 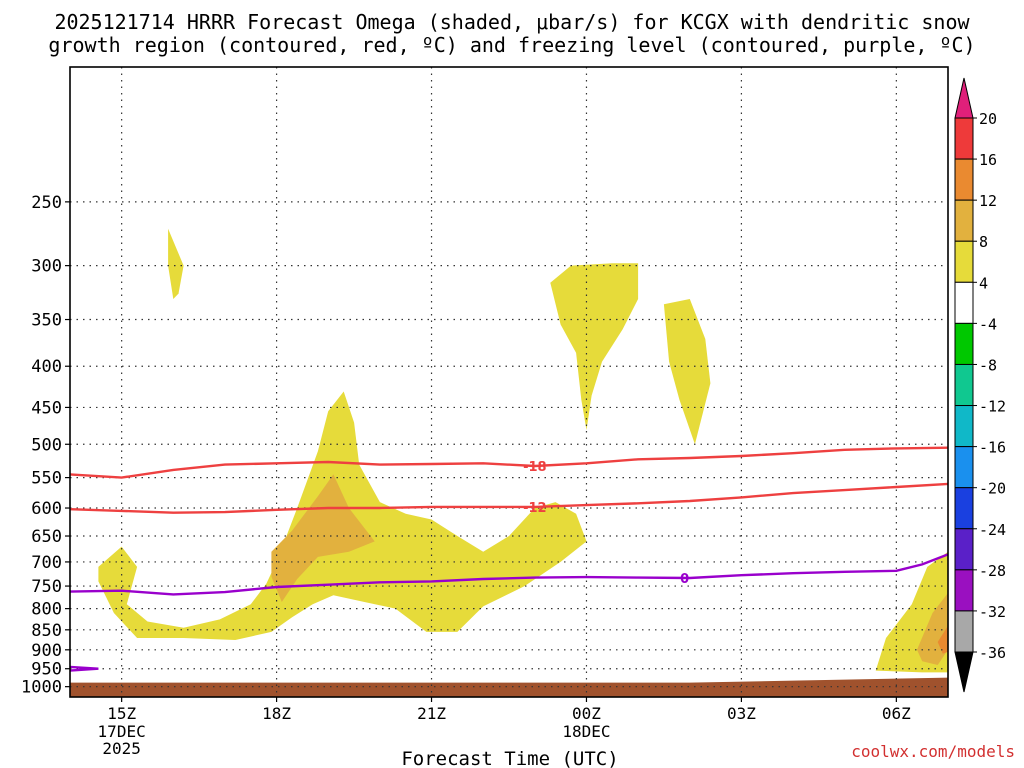 I want to click on y-tick-label-750: 750, so click(x=46, y=587).